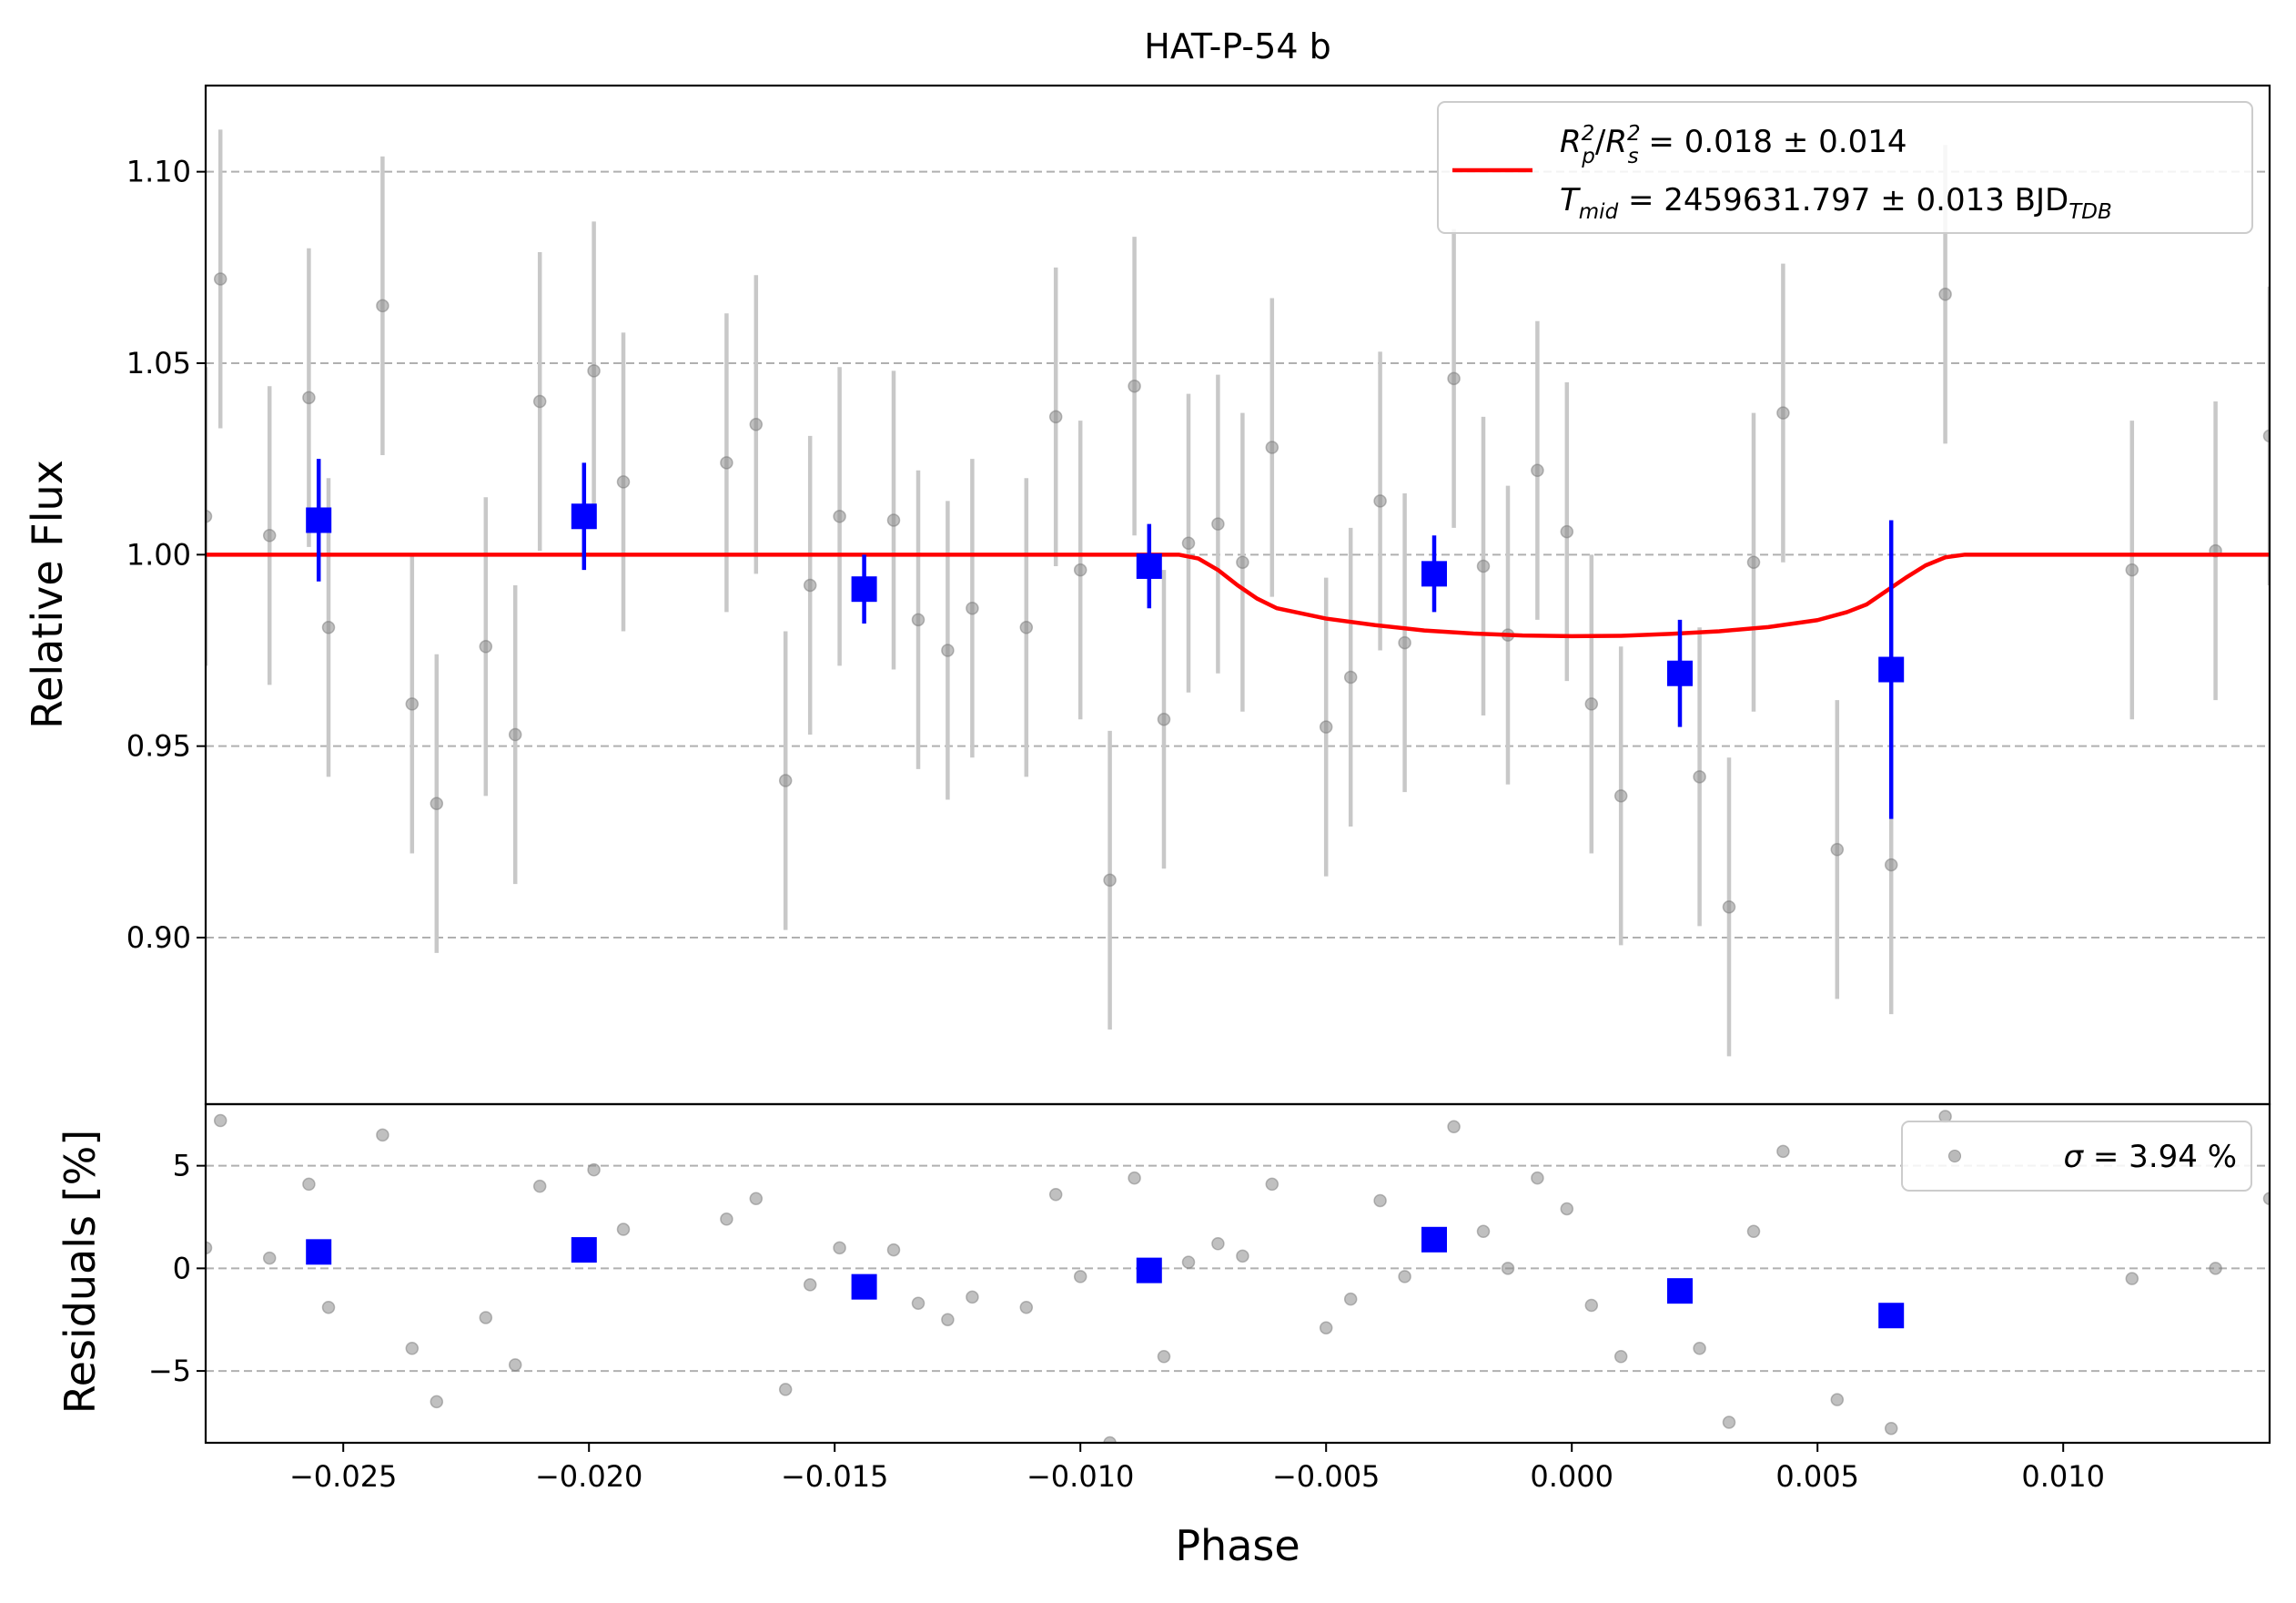 This screenshot has width=2296, height=1603. What do you see at coordinates (1238, 1545) in the screenshot?
I see `phase-x-axis-label: Phase` at bounding box center [1238, 1545].